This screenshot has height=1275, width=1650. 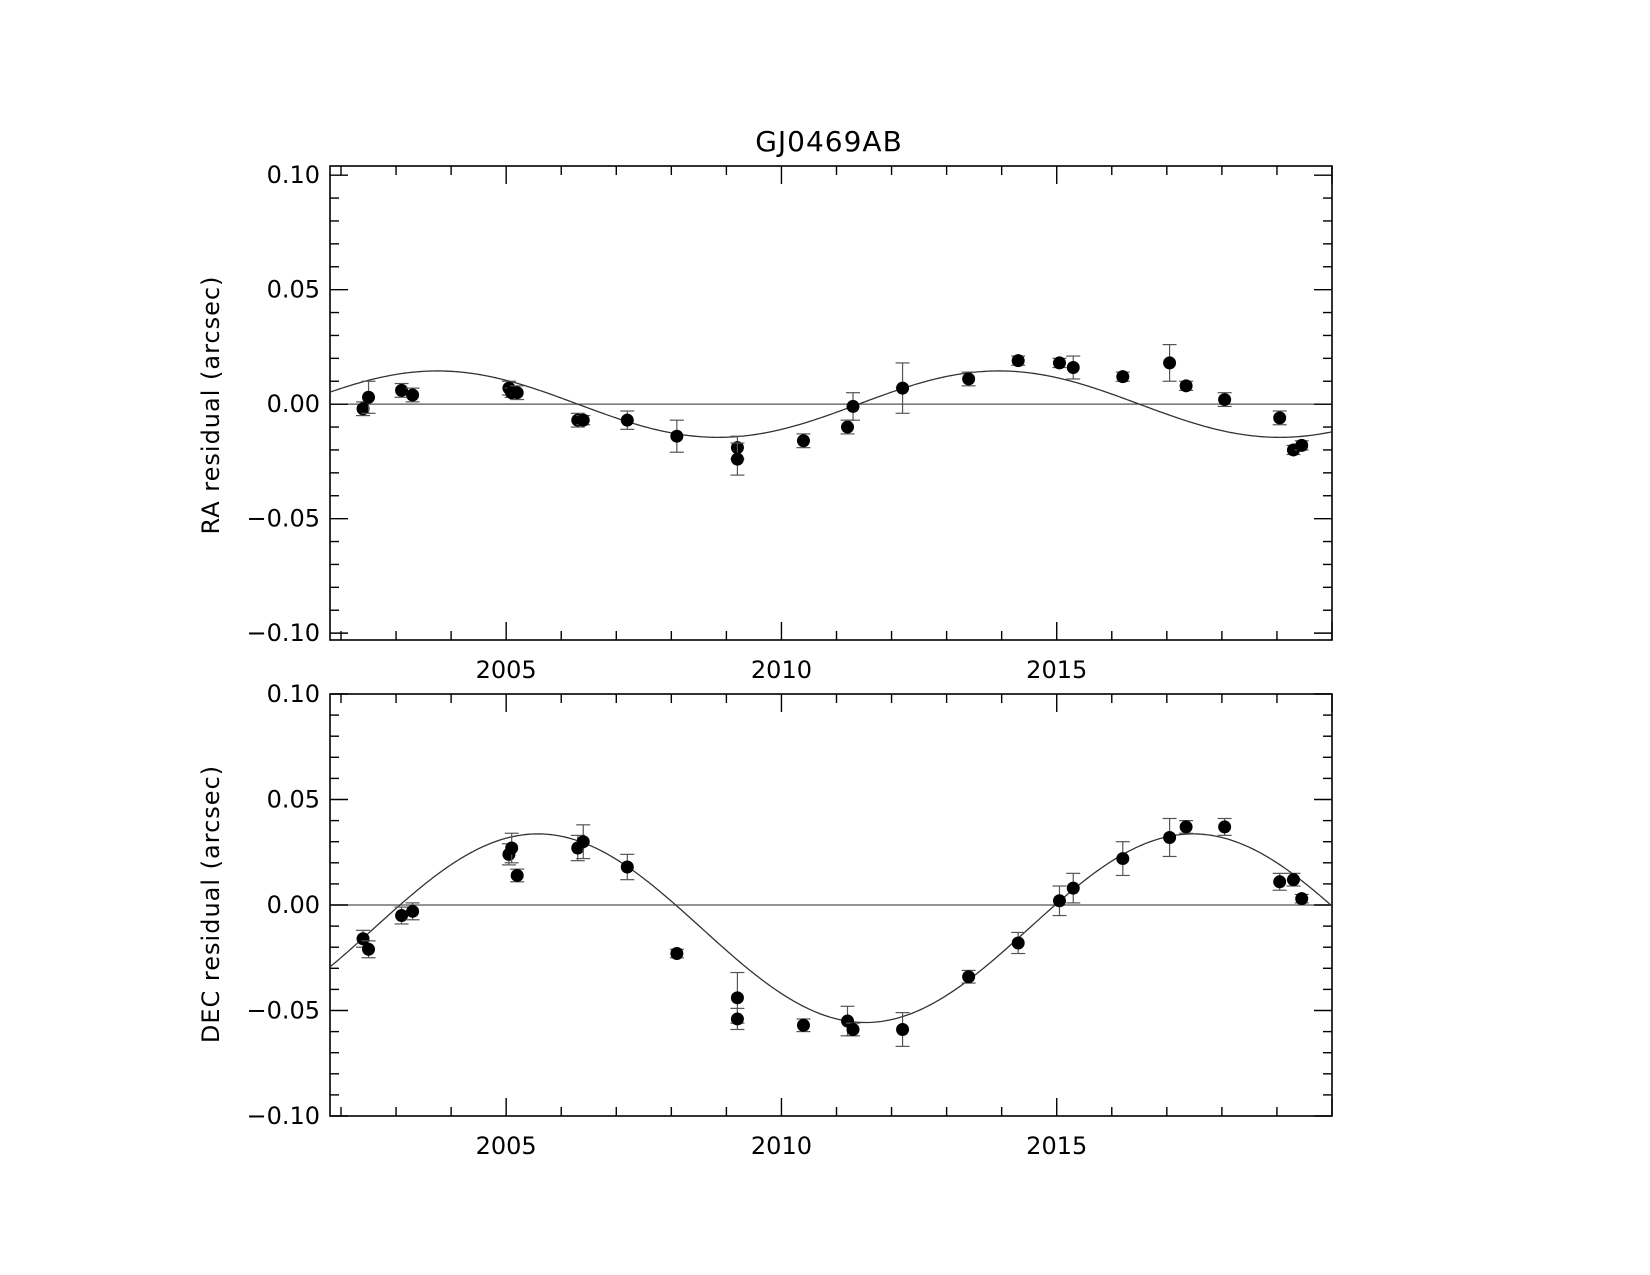 What do you see at coordinates (506, 1146) in the screenshot?
I see `dec-xtick-label: 2005` at bounding box center [506, 1146].